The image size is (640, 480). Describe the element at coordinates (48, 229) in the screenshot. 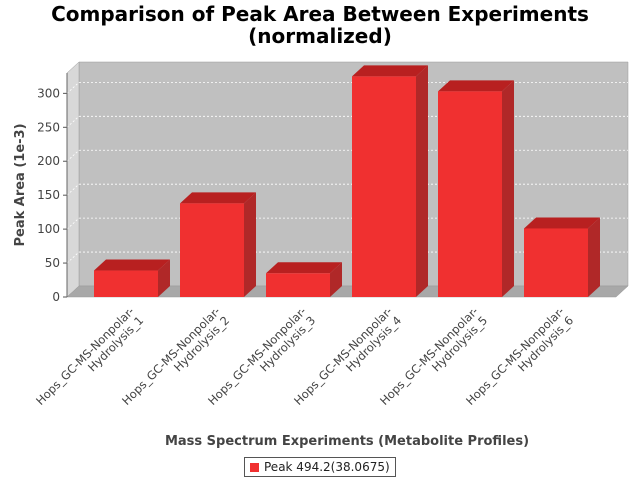

I see `y-tick-label: 100` at that location.